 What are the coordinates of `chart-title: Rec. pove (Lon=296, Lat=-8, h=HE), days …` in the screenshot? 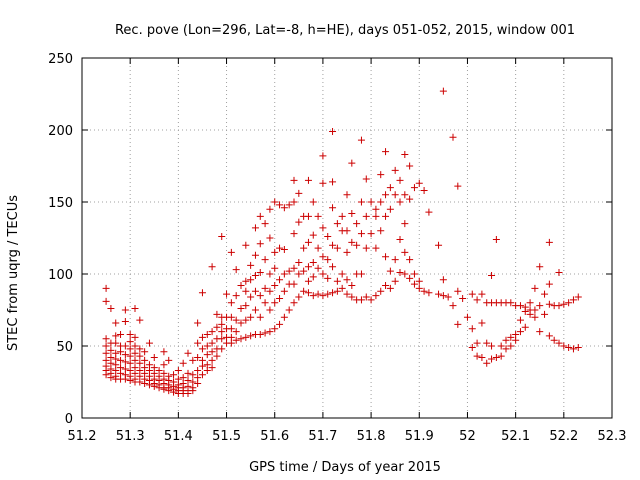 It's located at (345, 30).